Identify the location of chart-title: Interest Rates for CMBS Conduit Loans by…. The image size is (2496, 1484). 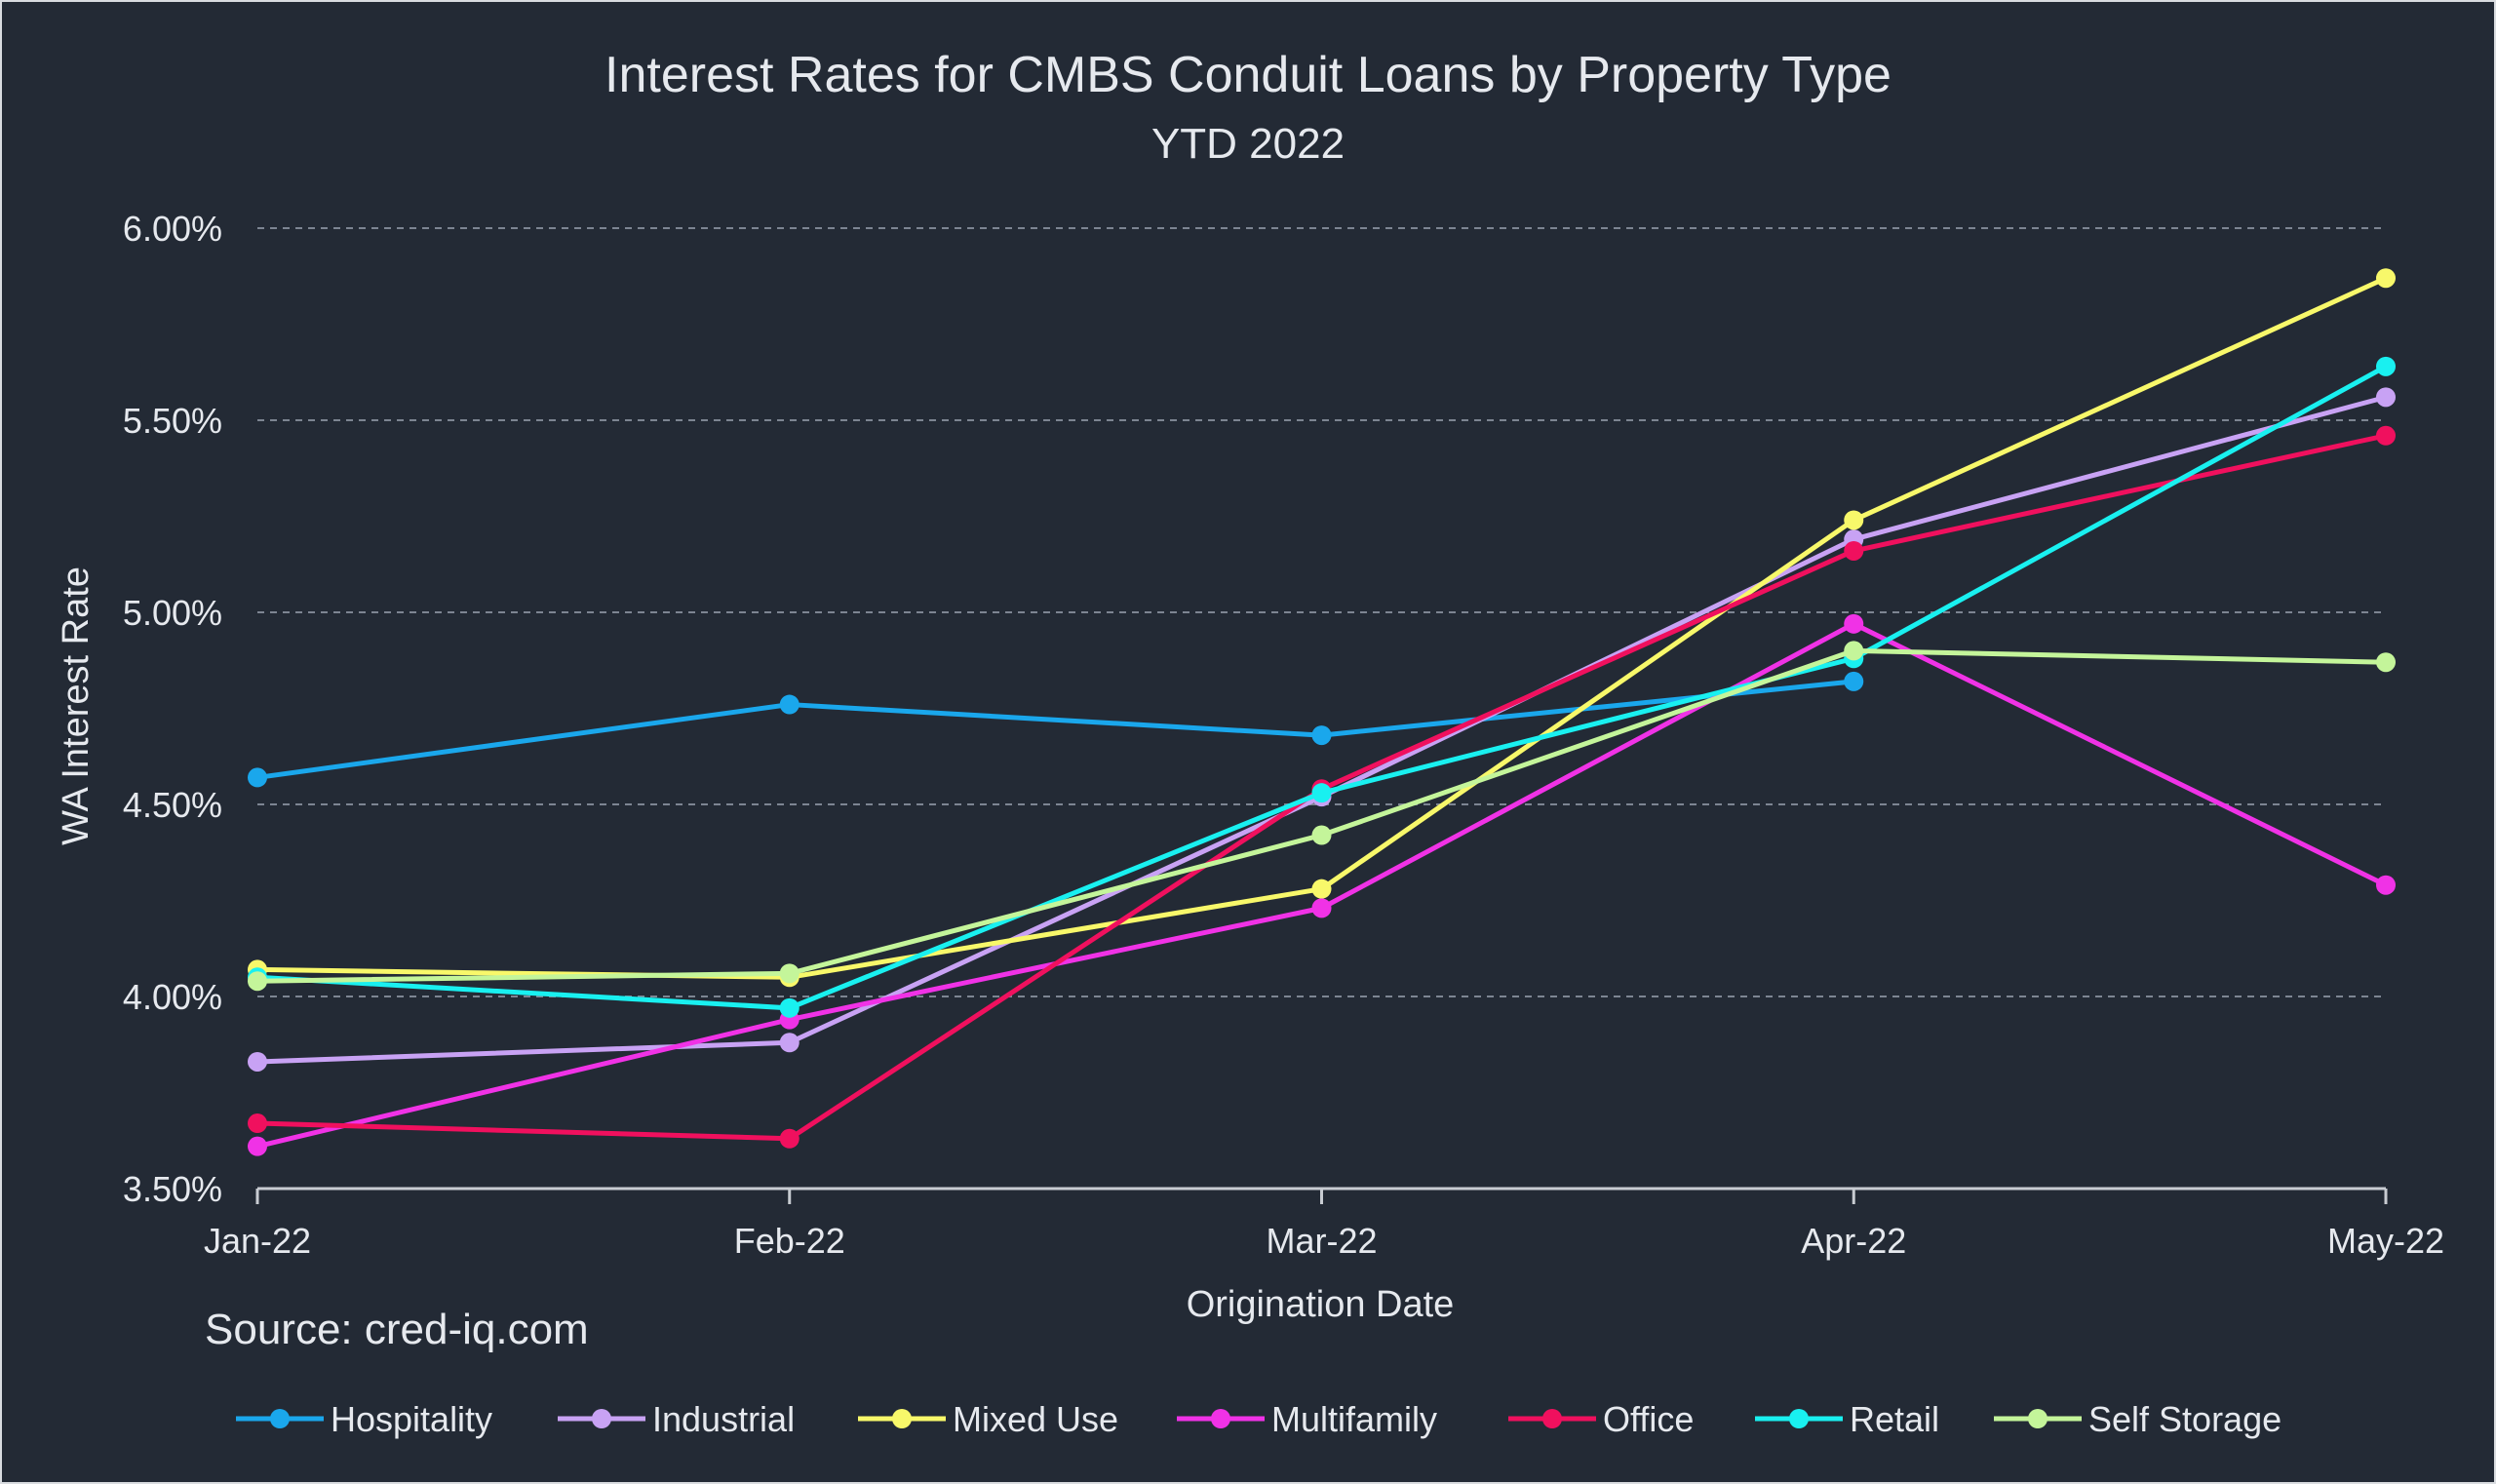
(1248, 75).